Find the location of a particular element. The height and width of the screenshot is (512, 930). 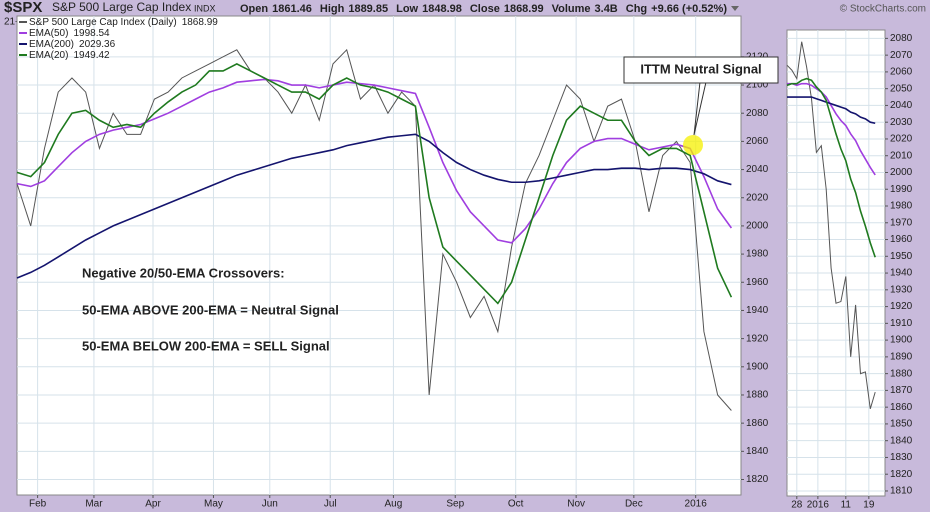

legend-value: 1998.54 is located at coordinates (91, 33).